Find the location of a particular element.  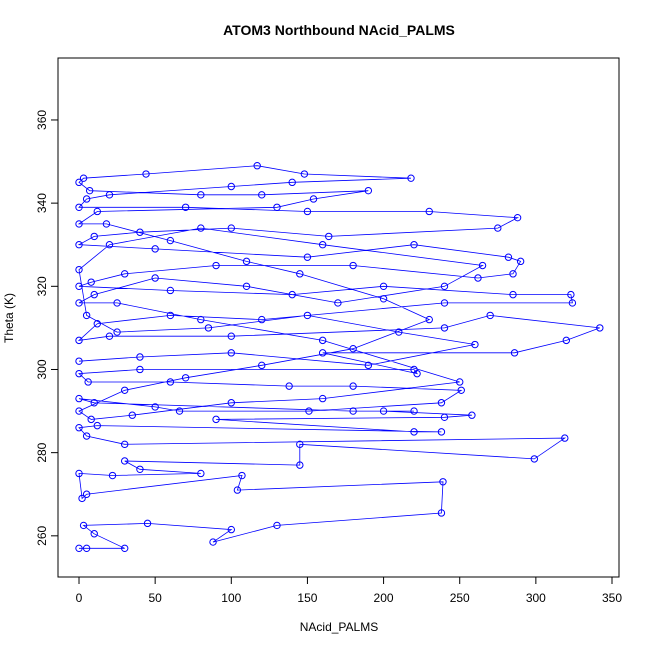

y-tick-label: 340 is located at coordinates (42, 203).